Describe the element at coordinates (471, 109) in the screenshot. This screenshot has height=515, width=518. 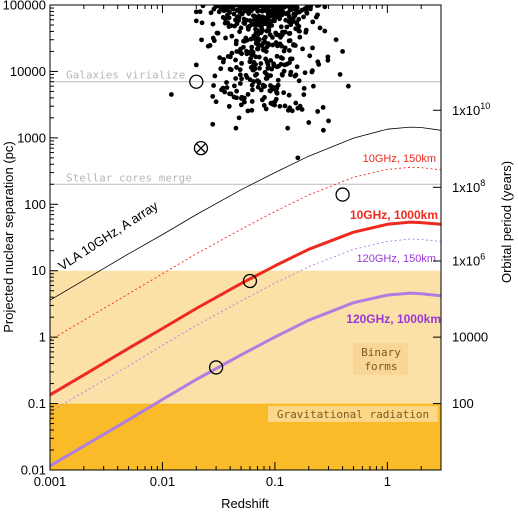
I see `y2-tick-label: 1x10¹⁰` at that location.